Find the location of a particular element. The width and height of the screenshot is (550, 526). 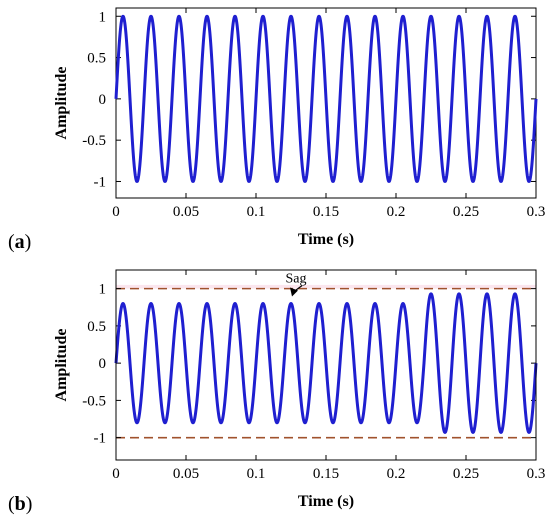

panel-b-annotation-arrowhead is located at coordinates (294, 292).